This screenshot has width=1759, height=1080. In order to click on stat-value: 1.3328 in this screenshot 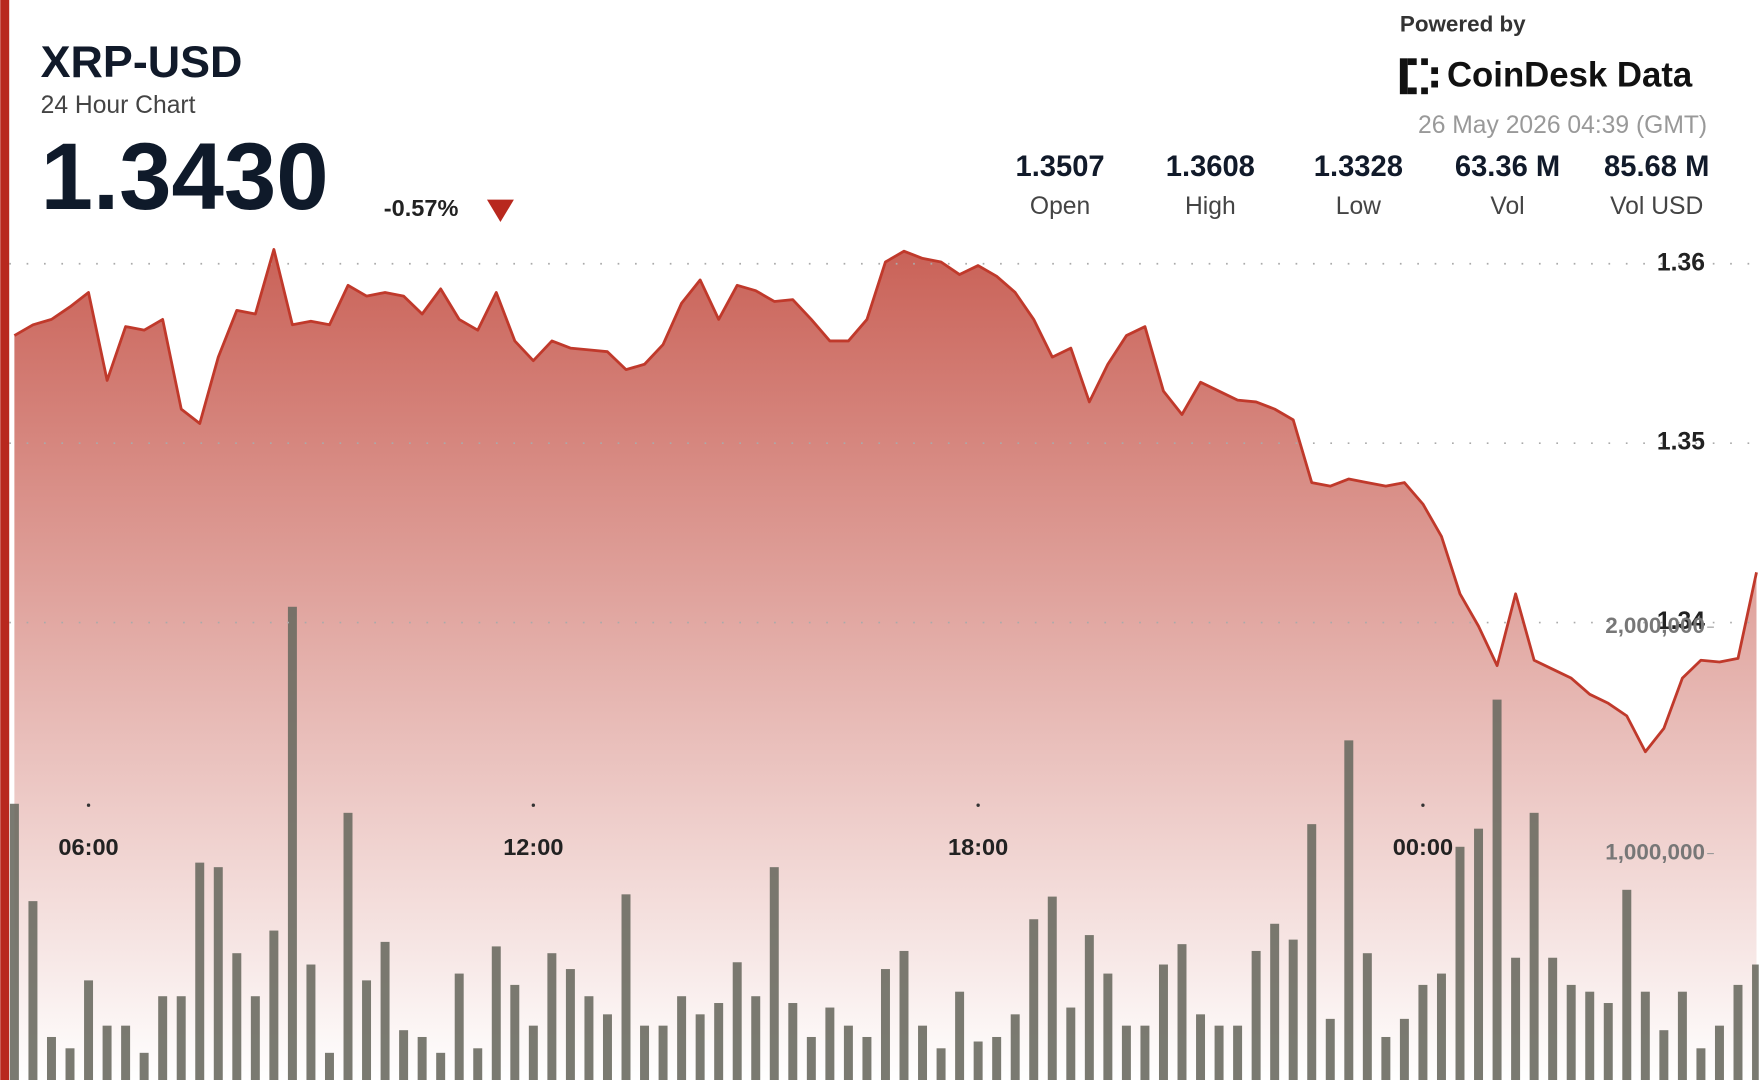, I will do `click(1358, 167)`.